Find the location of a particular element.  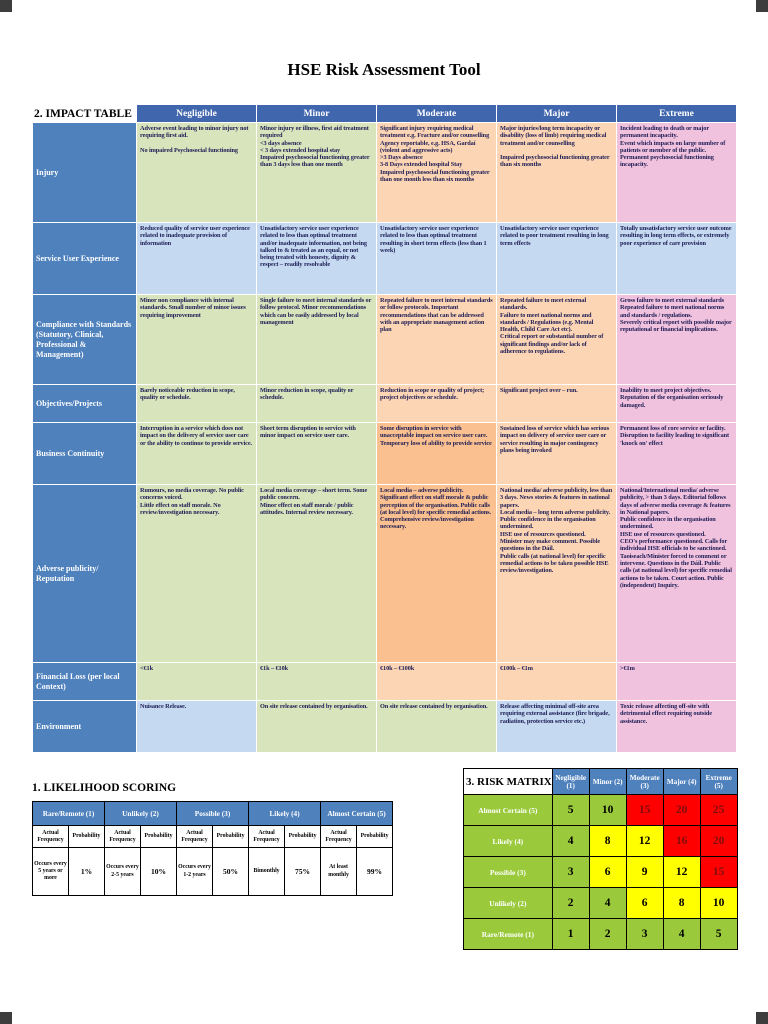

impact-cell: Significant project over – run. is located at coordinates (556, 403).